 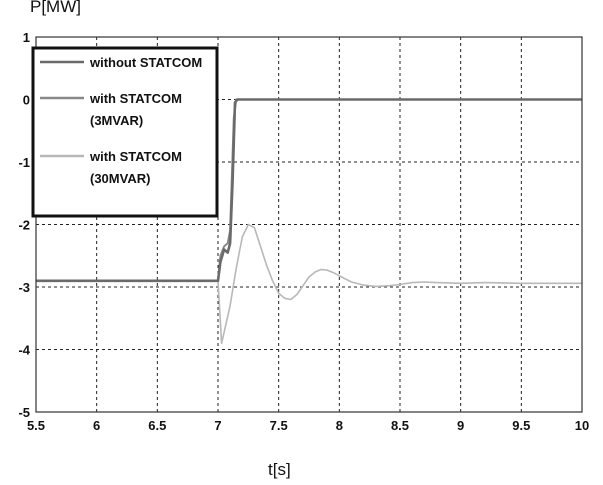 What do you see at coordinates (157, 425) in the screenshot?
I see `x-tick-label: 6.5` at bounding box center [157, 425].